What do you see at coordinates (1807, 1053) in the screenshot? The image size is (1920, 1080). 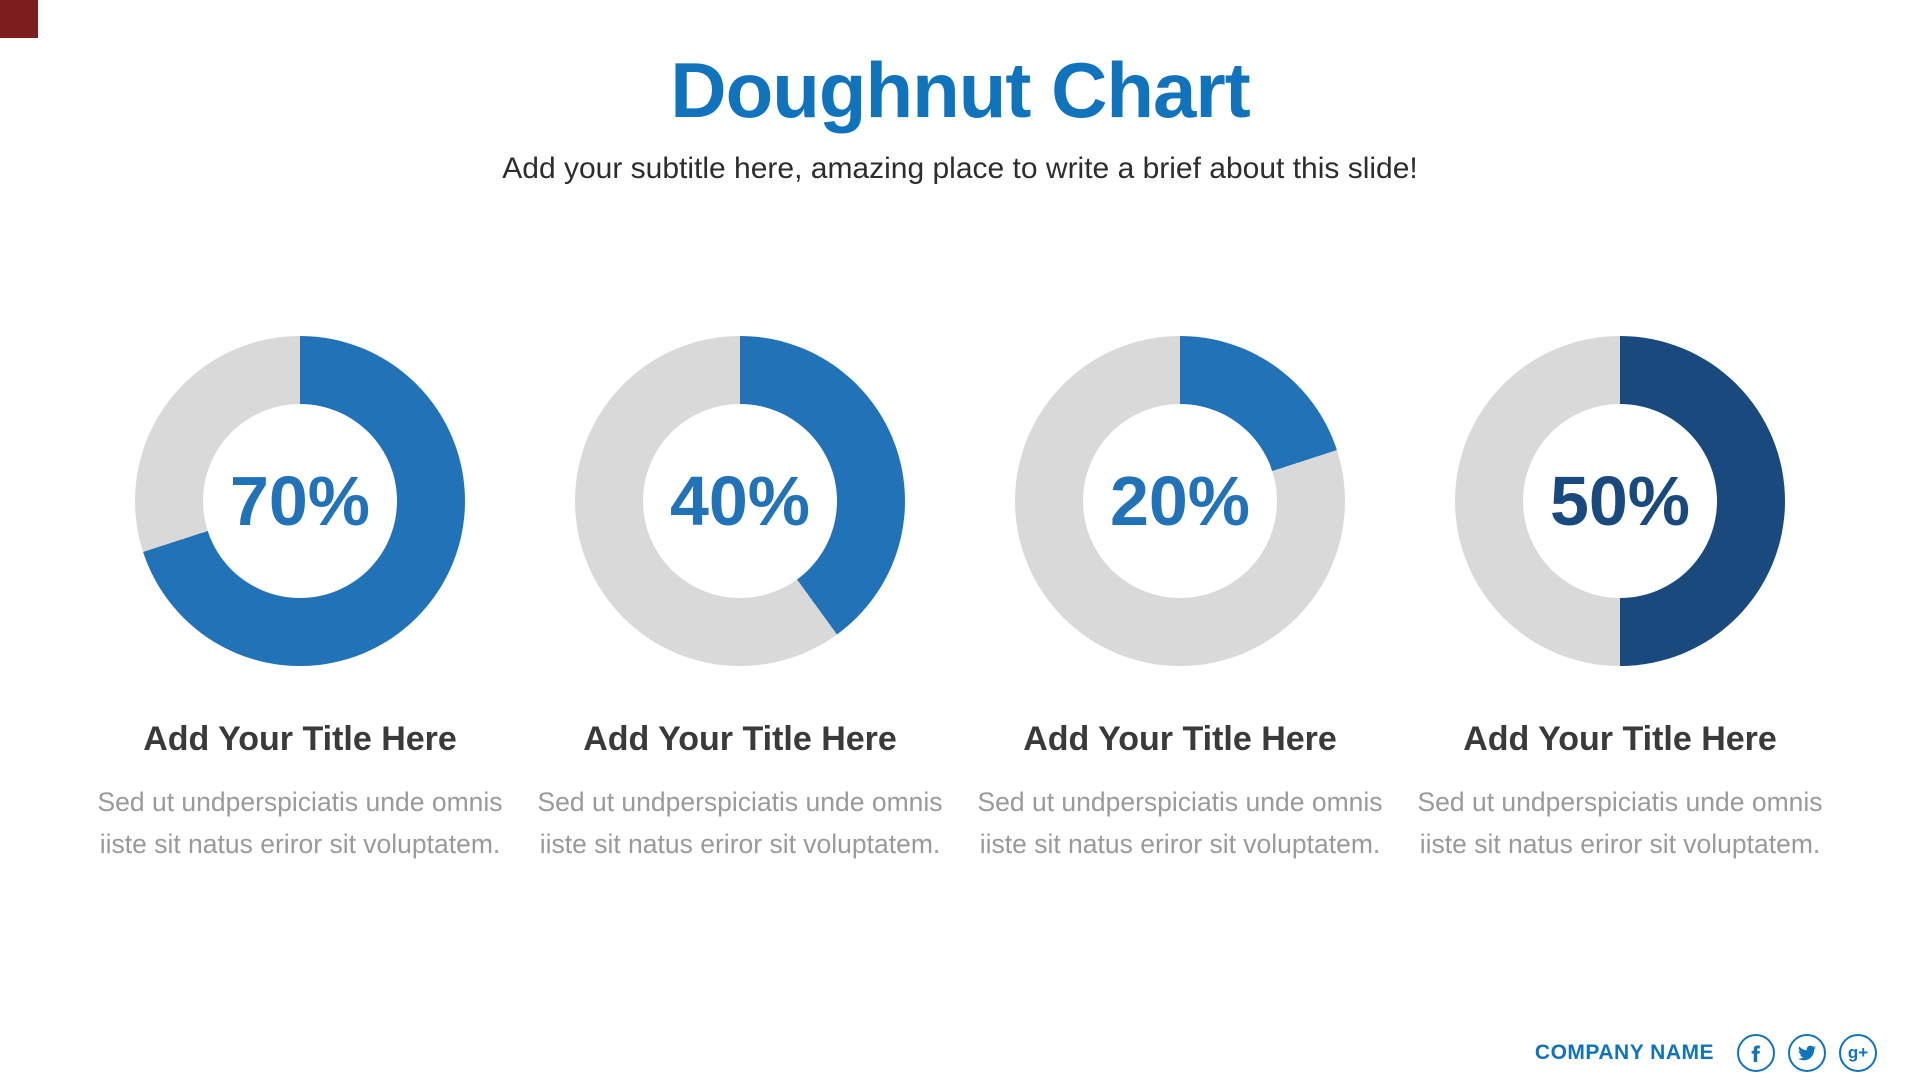 I see `twitter-icon` at bounding box center [1807, 1053].